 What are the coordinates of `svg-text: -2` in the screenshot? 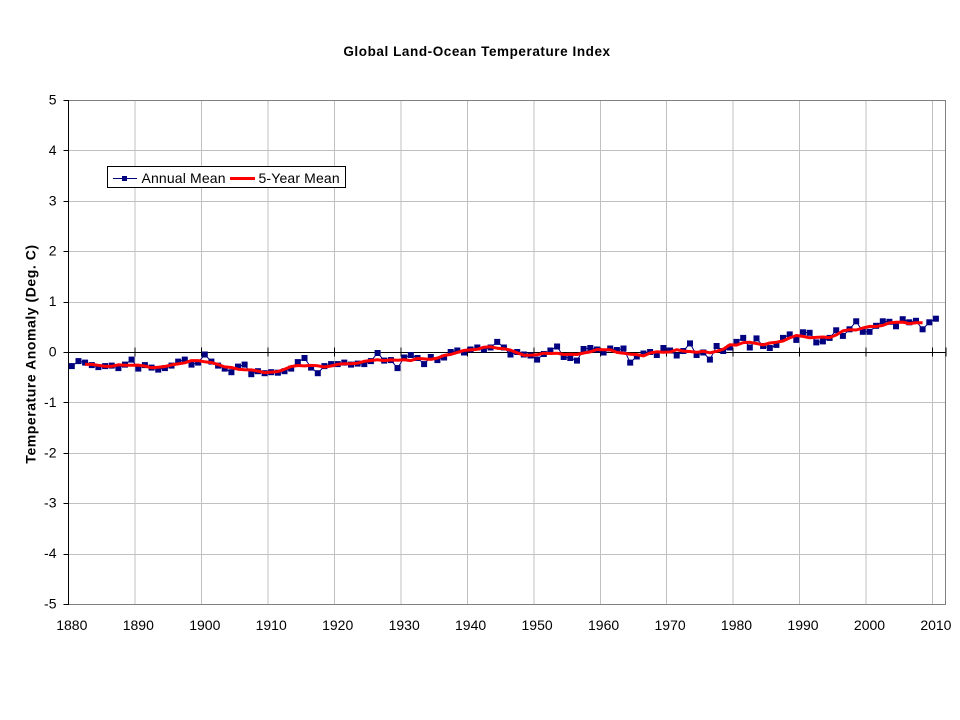 It's located at (50, 452).